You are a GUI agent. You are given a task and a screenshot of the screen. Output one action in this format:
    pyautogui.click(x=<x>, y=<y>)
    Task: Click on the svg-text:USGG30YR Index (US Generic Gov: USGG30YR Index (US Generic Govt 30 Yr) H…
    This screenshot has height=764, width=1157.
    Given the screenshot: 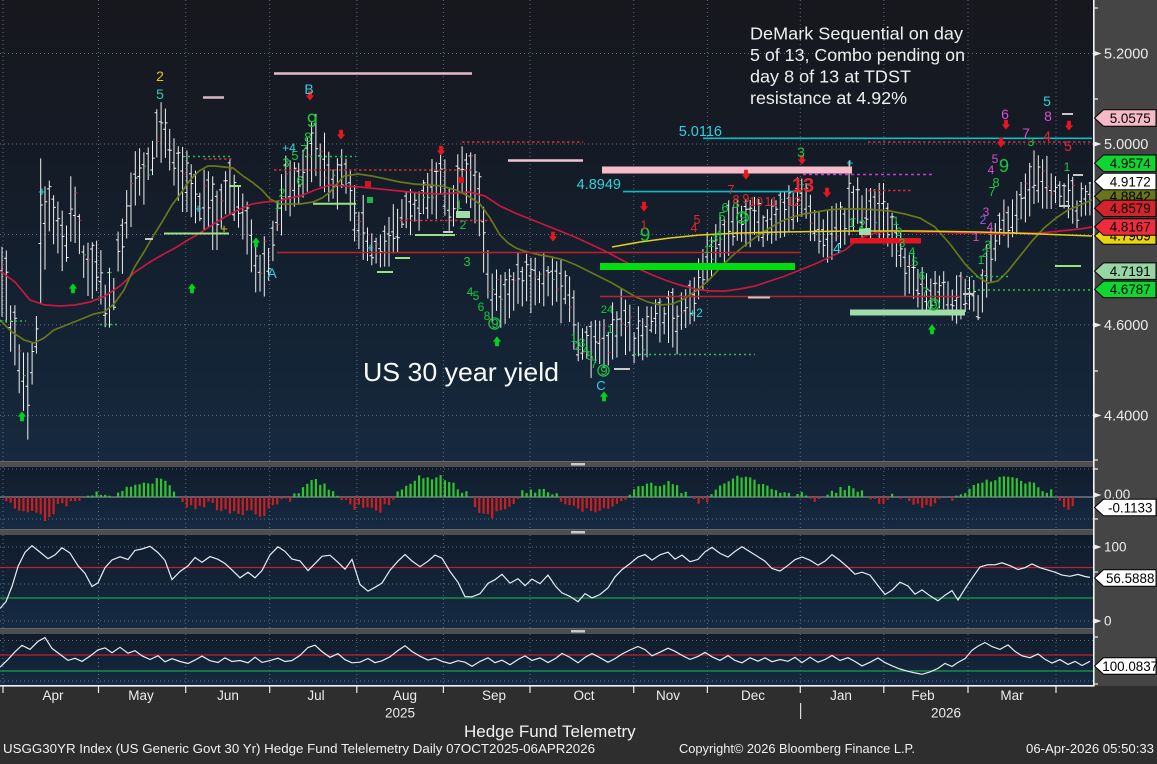 What is the action you would take?
    pyautogui.click(x=299, y=748)
    